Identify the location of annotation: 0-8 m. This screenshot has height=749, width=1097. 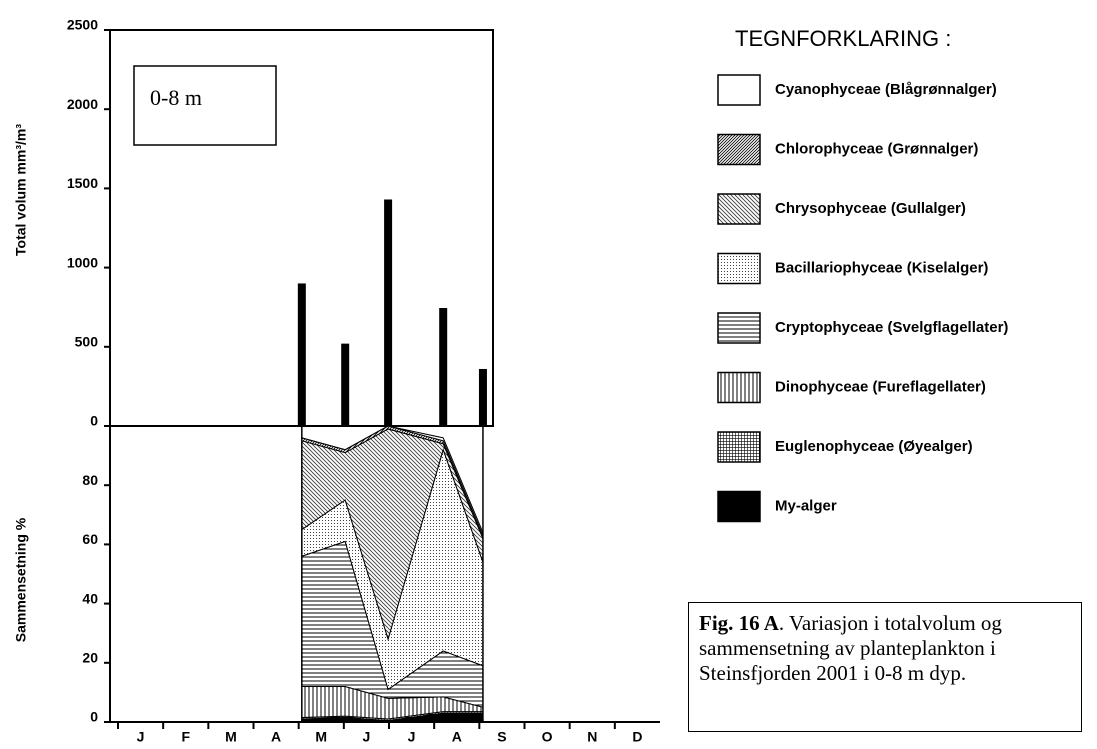
(176, 97).